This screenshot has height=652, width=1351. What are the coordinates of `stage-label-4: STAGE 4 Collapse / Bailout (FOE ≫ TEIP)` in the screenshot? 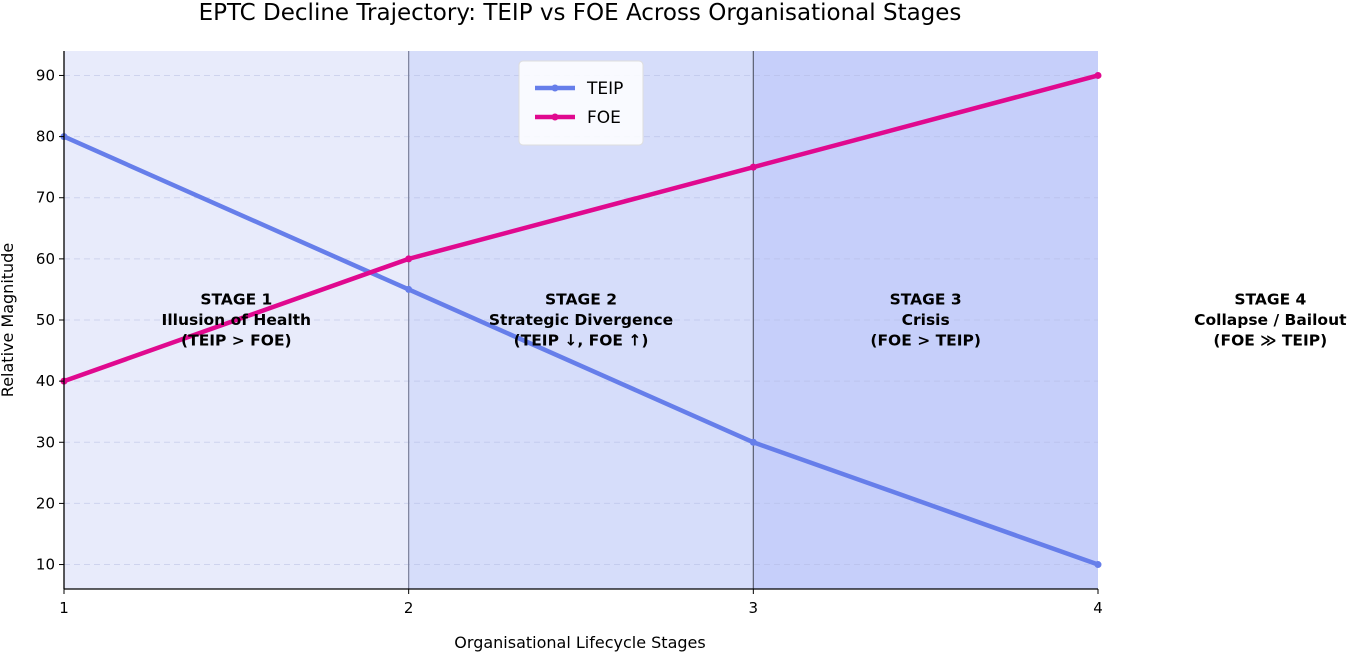 It's located at (1270, 320).